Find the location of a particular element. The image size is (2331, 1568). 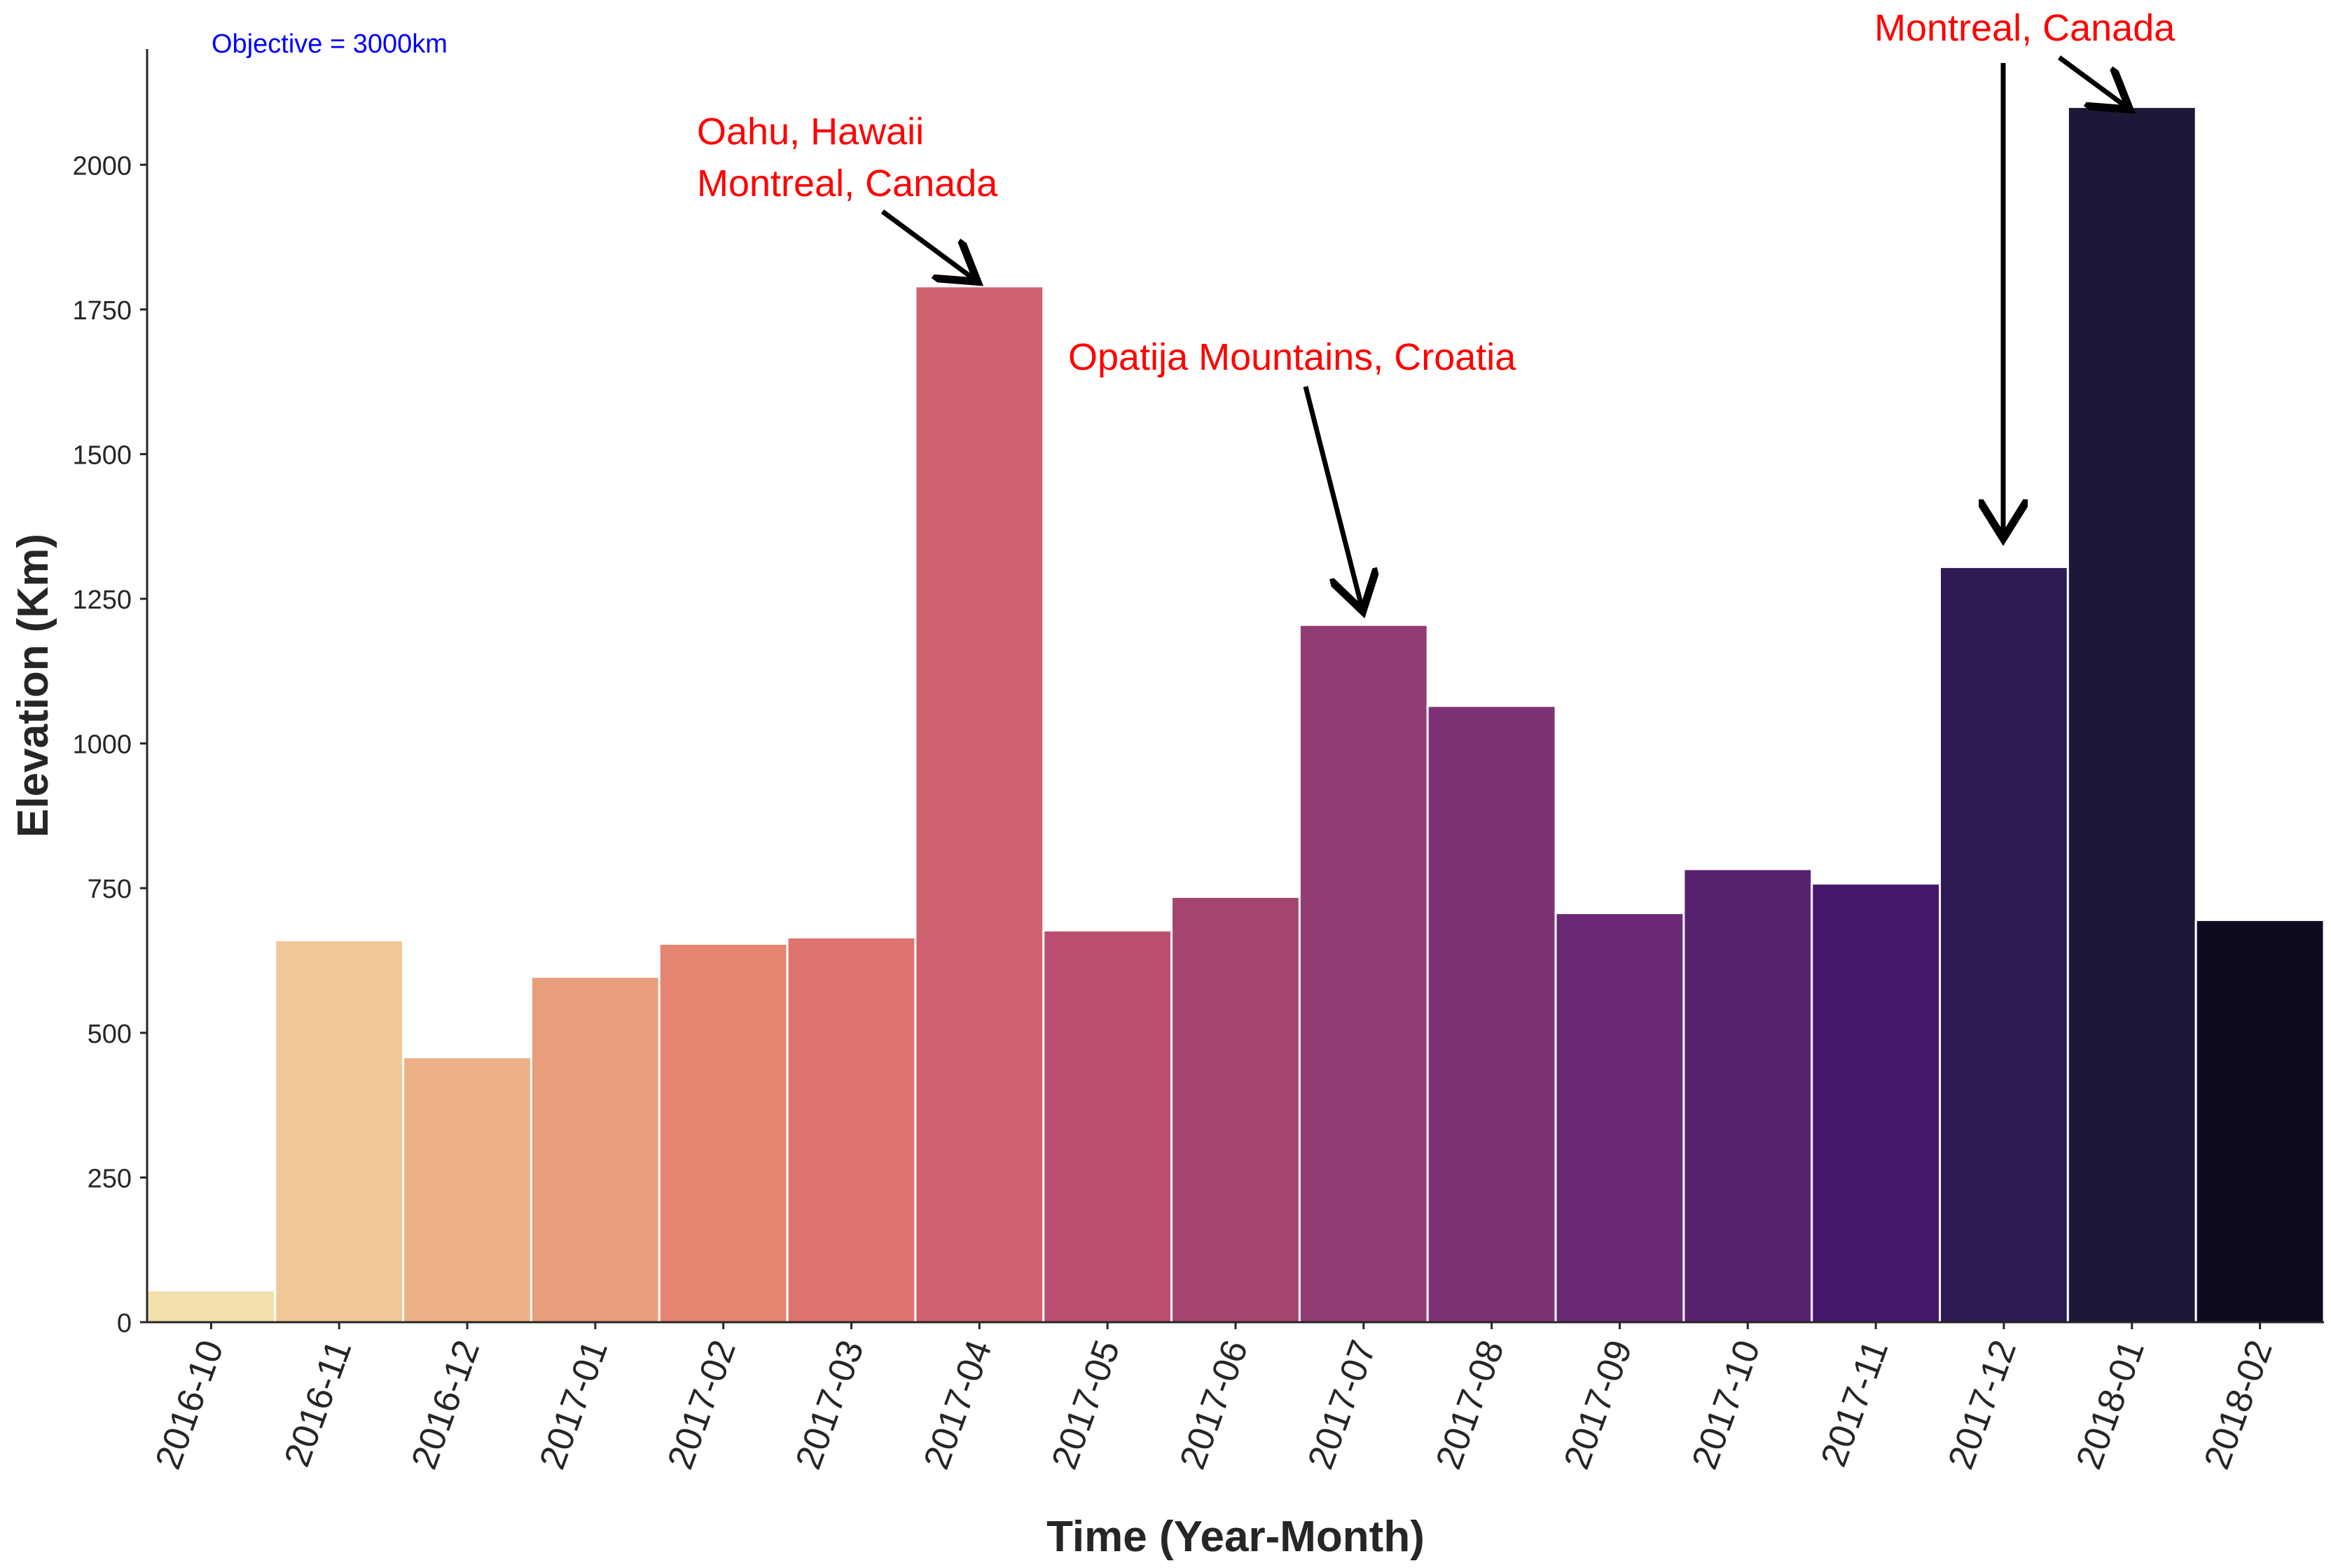

x-axis-title: Time (Year-Month) is located at coordinates (1236, 1537).